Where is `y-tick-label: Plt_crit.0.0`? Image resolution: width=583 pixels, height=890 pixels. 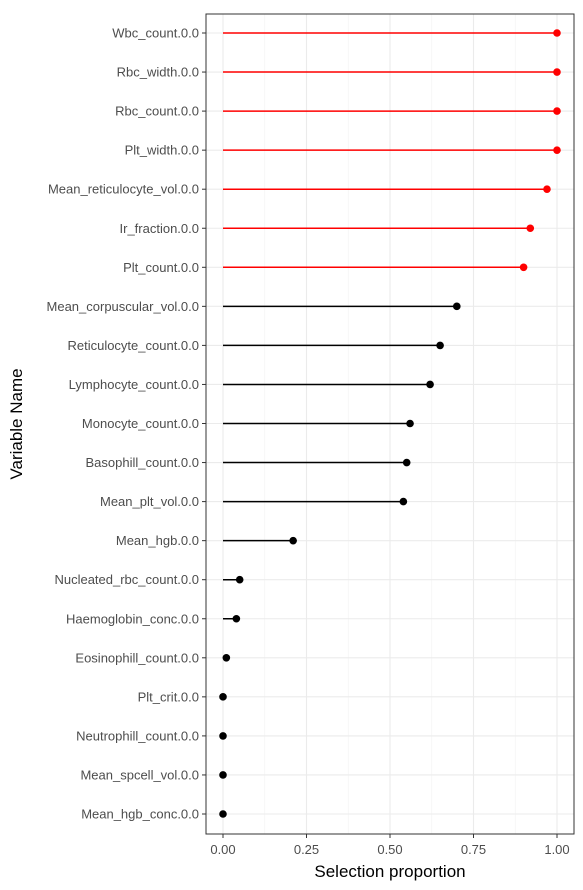 y-tick-label: Plt_crit.0.0 is located at coordinates (168, 696).